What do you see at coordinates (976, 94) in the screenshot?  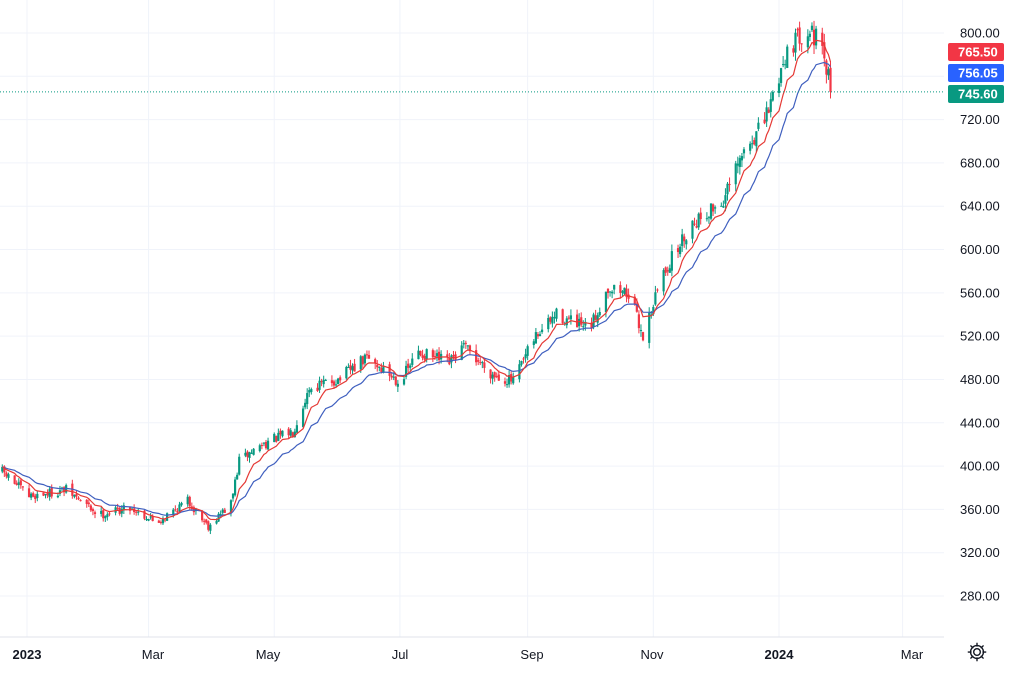 I see `price-tag-price: 745.60` at bounding box center [976, 94].